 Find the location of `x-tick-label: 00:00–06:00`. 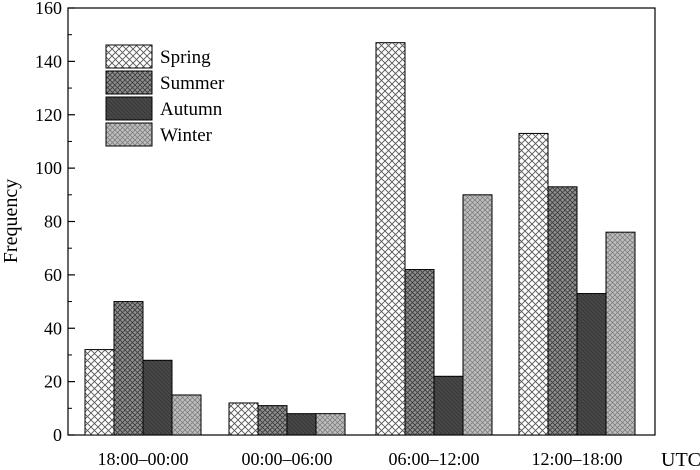

x-tick-label: 00:00–06:00 is located at coordinates (286, 459).